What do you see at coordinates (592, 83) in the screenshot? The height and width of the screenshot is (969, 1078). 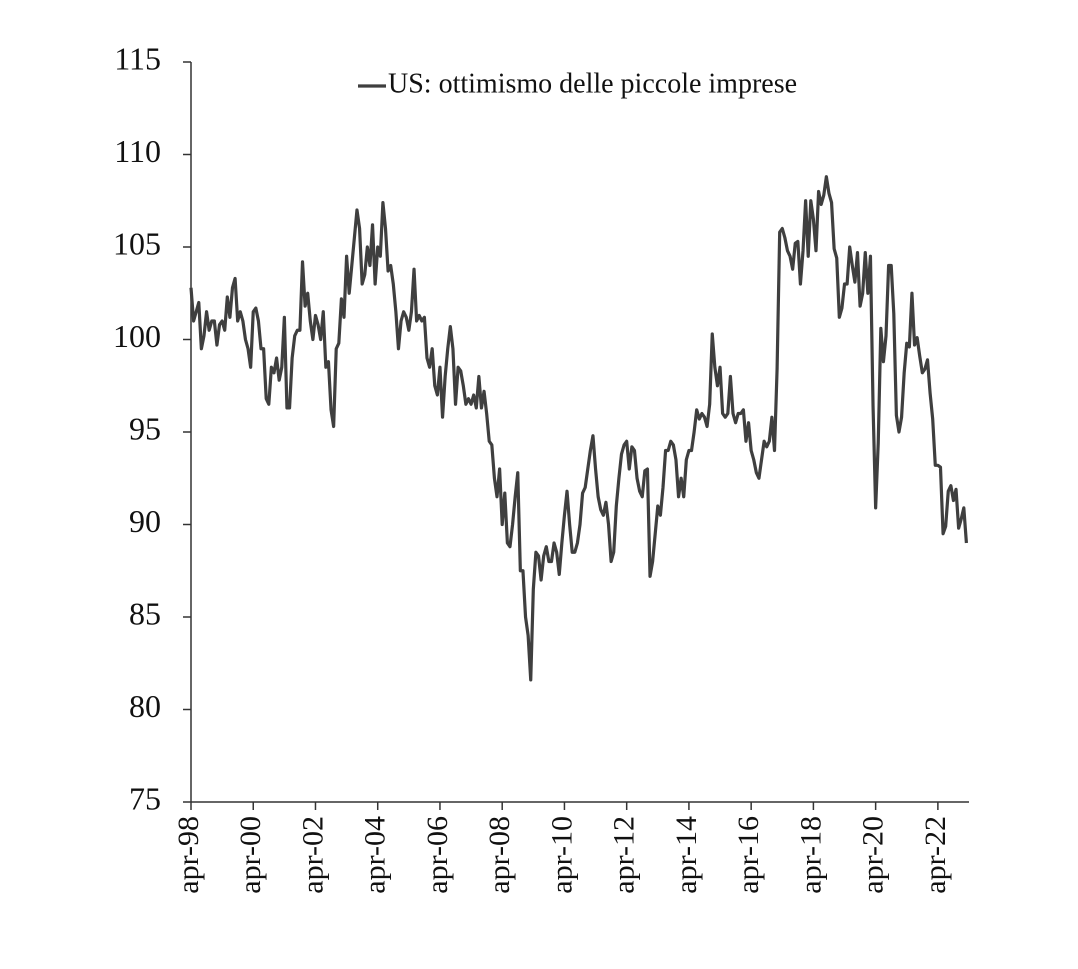 I see `legend-label: US: ottimismo delle piccole imprese` at bounding box center [592, 83].